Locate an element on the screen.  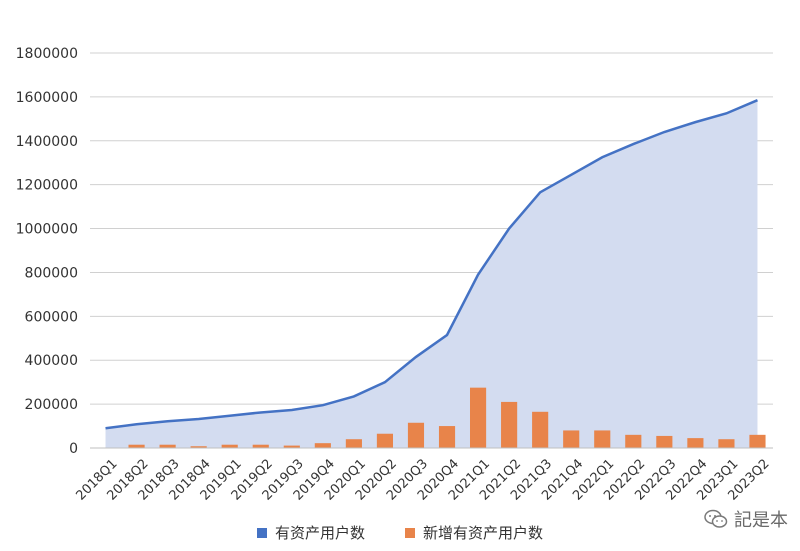
y-tick-label: 400000 is located at coordinates (51, 361).